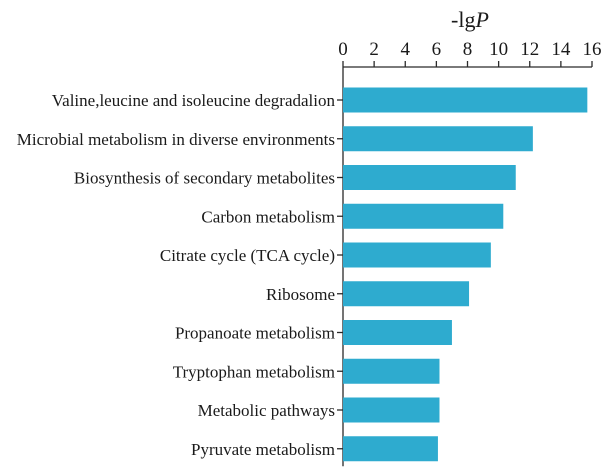 The image size is (607, 469). Describe the element at coordinates (529, 49) in the screenshot. I see `x-tick-label: 12` at that location.